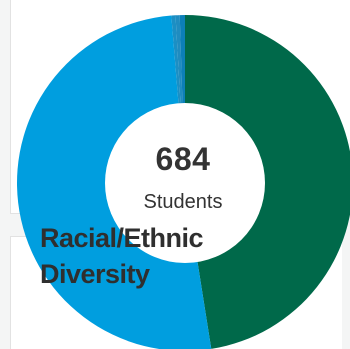  What do you see at coordinates (183, 159) in the screenshot?
I see `student-count: 684` at bounding box center [183, 159].